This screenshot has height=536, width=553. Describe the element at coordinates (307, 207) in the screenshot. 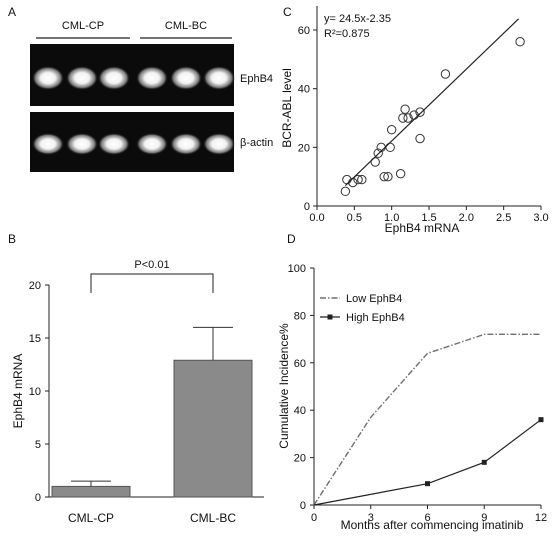

I see `scatter-y-tick-label: 0` at that location.